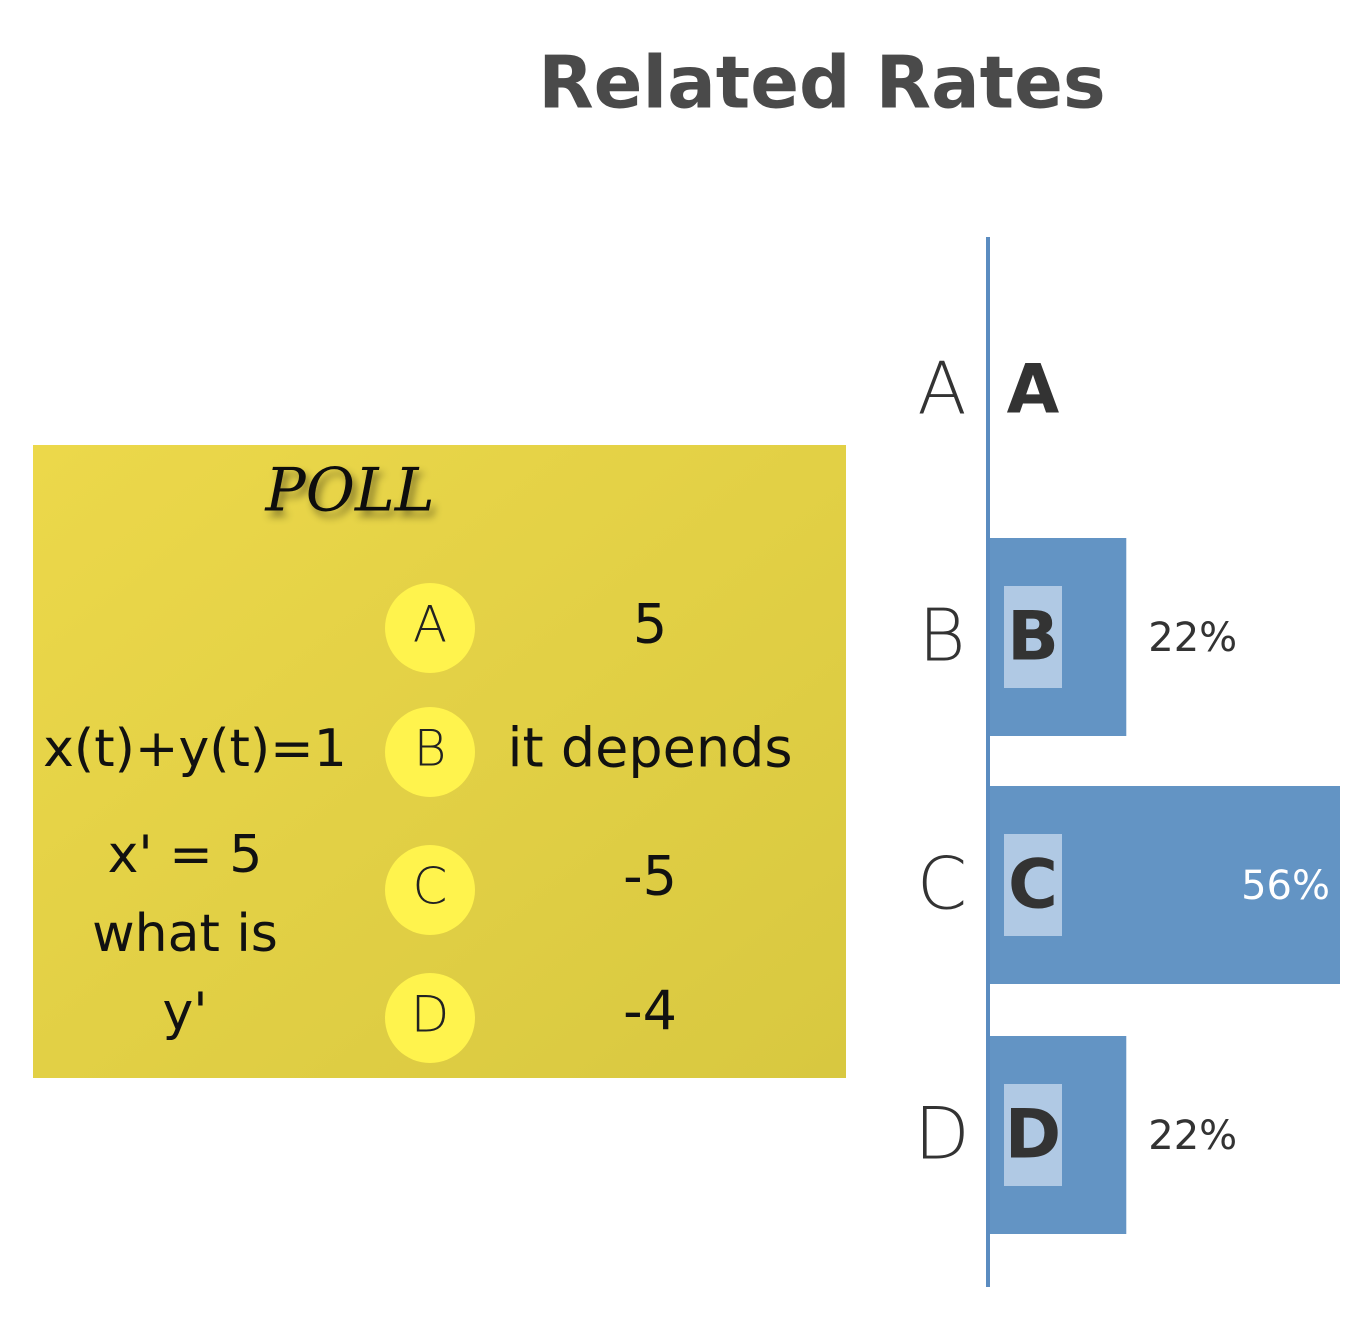 The width and height of the screenshot is (1370, 1335). What do you see at coordinates (195, 749) in the screenshot?
I see `question-line: x(t)+y(t)=1` at bounding box center [195, 749].